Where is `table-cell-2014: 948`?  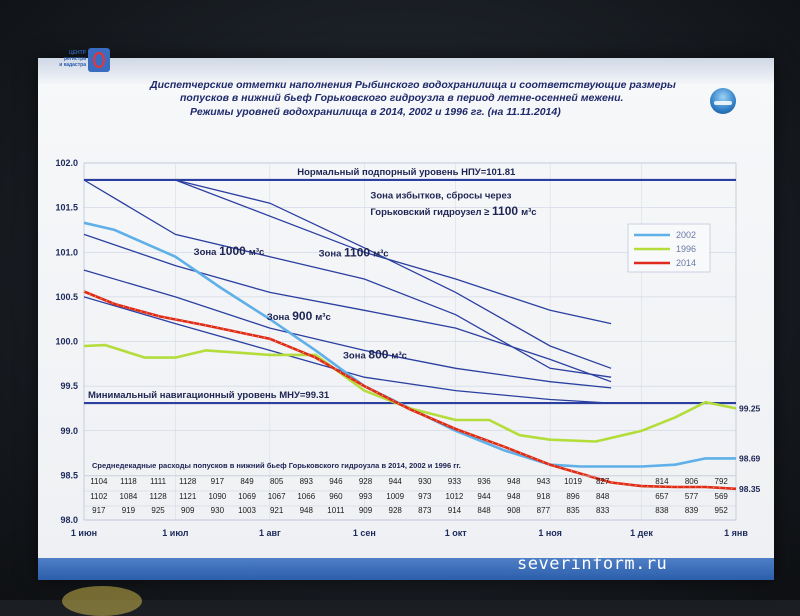 table-cell-2014: 948 is located at coordinates (514, 481).